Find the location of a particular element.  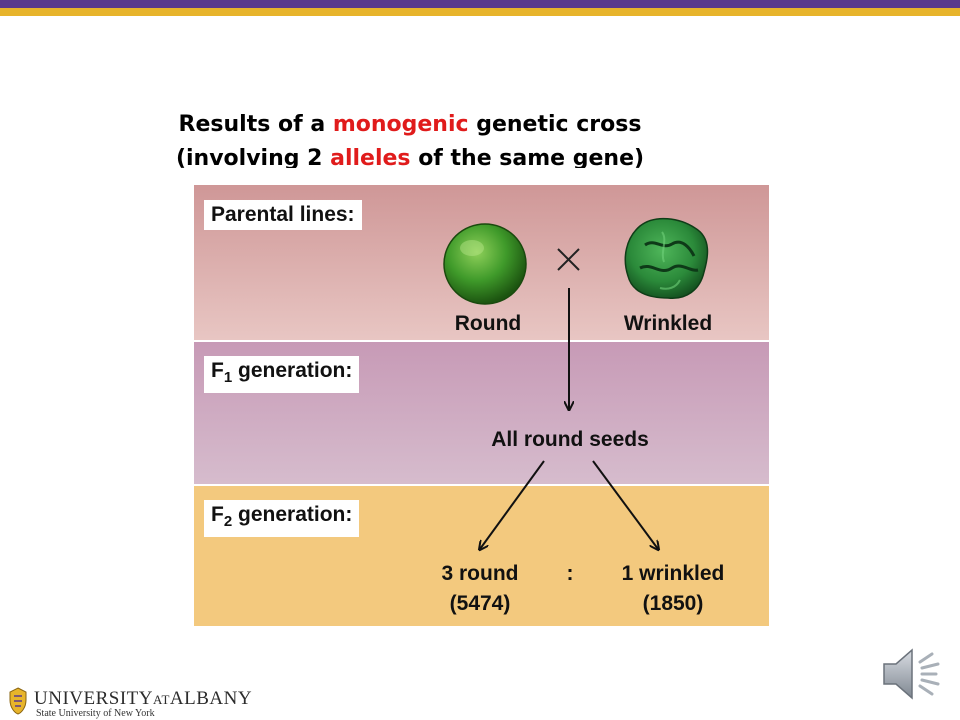

f1-generation-label: F1 generation: is located at coordinates (282, 374).